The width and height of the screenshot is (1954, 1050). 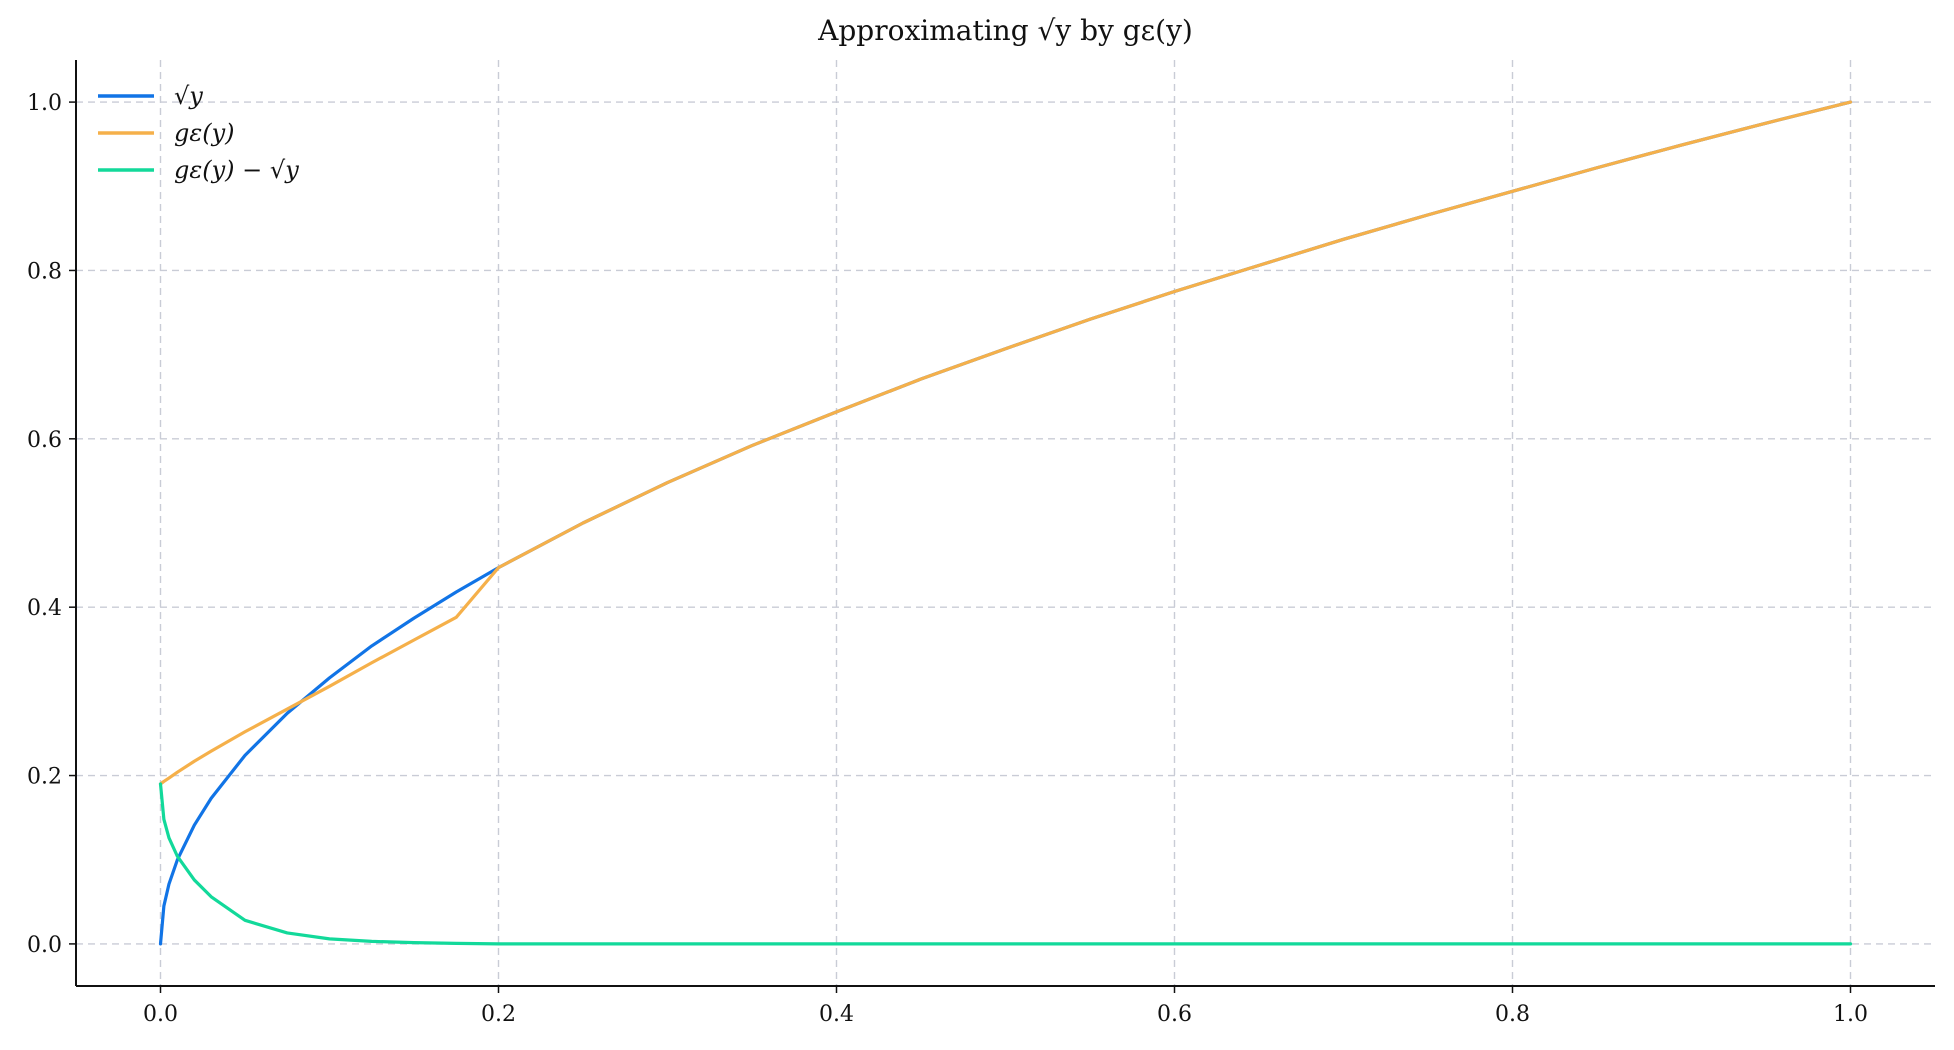 What do you see at coordinates (44, 440) in the screenshot?
I see `y-tick-label-3: 0.6` at bounding box center [44, 440].